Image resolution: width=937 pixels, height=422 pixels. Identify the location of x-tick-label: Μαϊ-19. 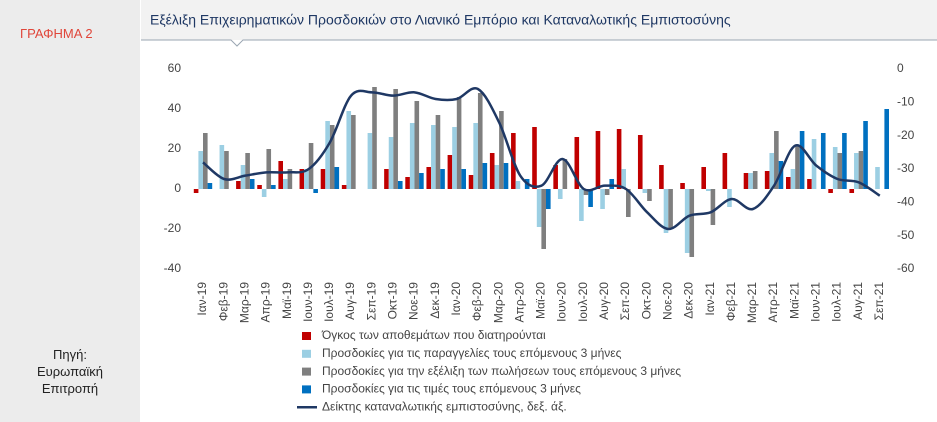
(287, 300).